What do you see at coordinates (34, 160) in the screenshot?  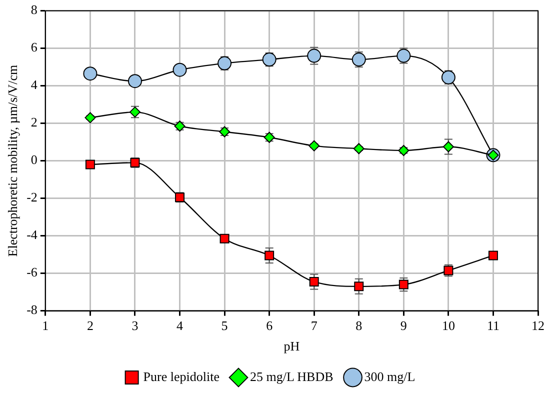 I see `y-tick-label: 0` at bounding box center [34, 160].